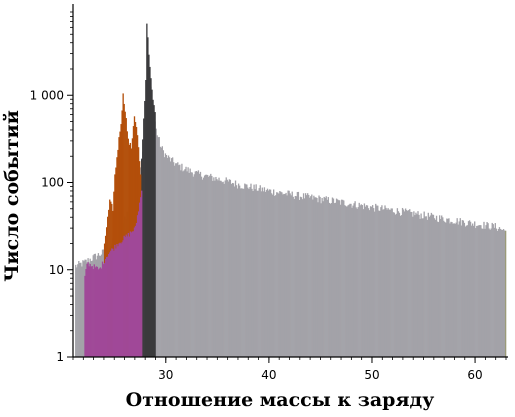 Image resolution: width=515 pixels, height=417 pixels. What do you see at coordinates (52, 183) in the screenshot?
I see `y-tick-label: 100` at bounding box center [52, 183].